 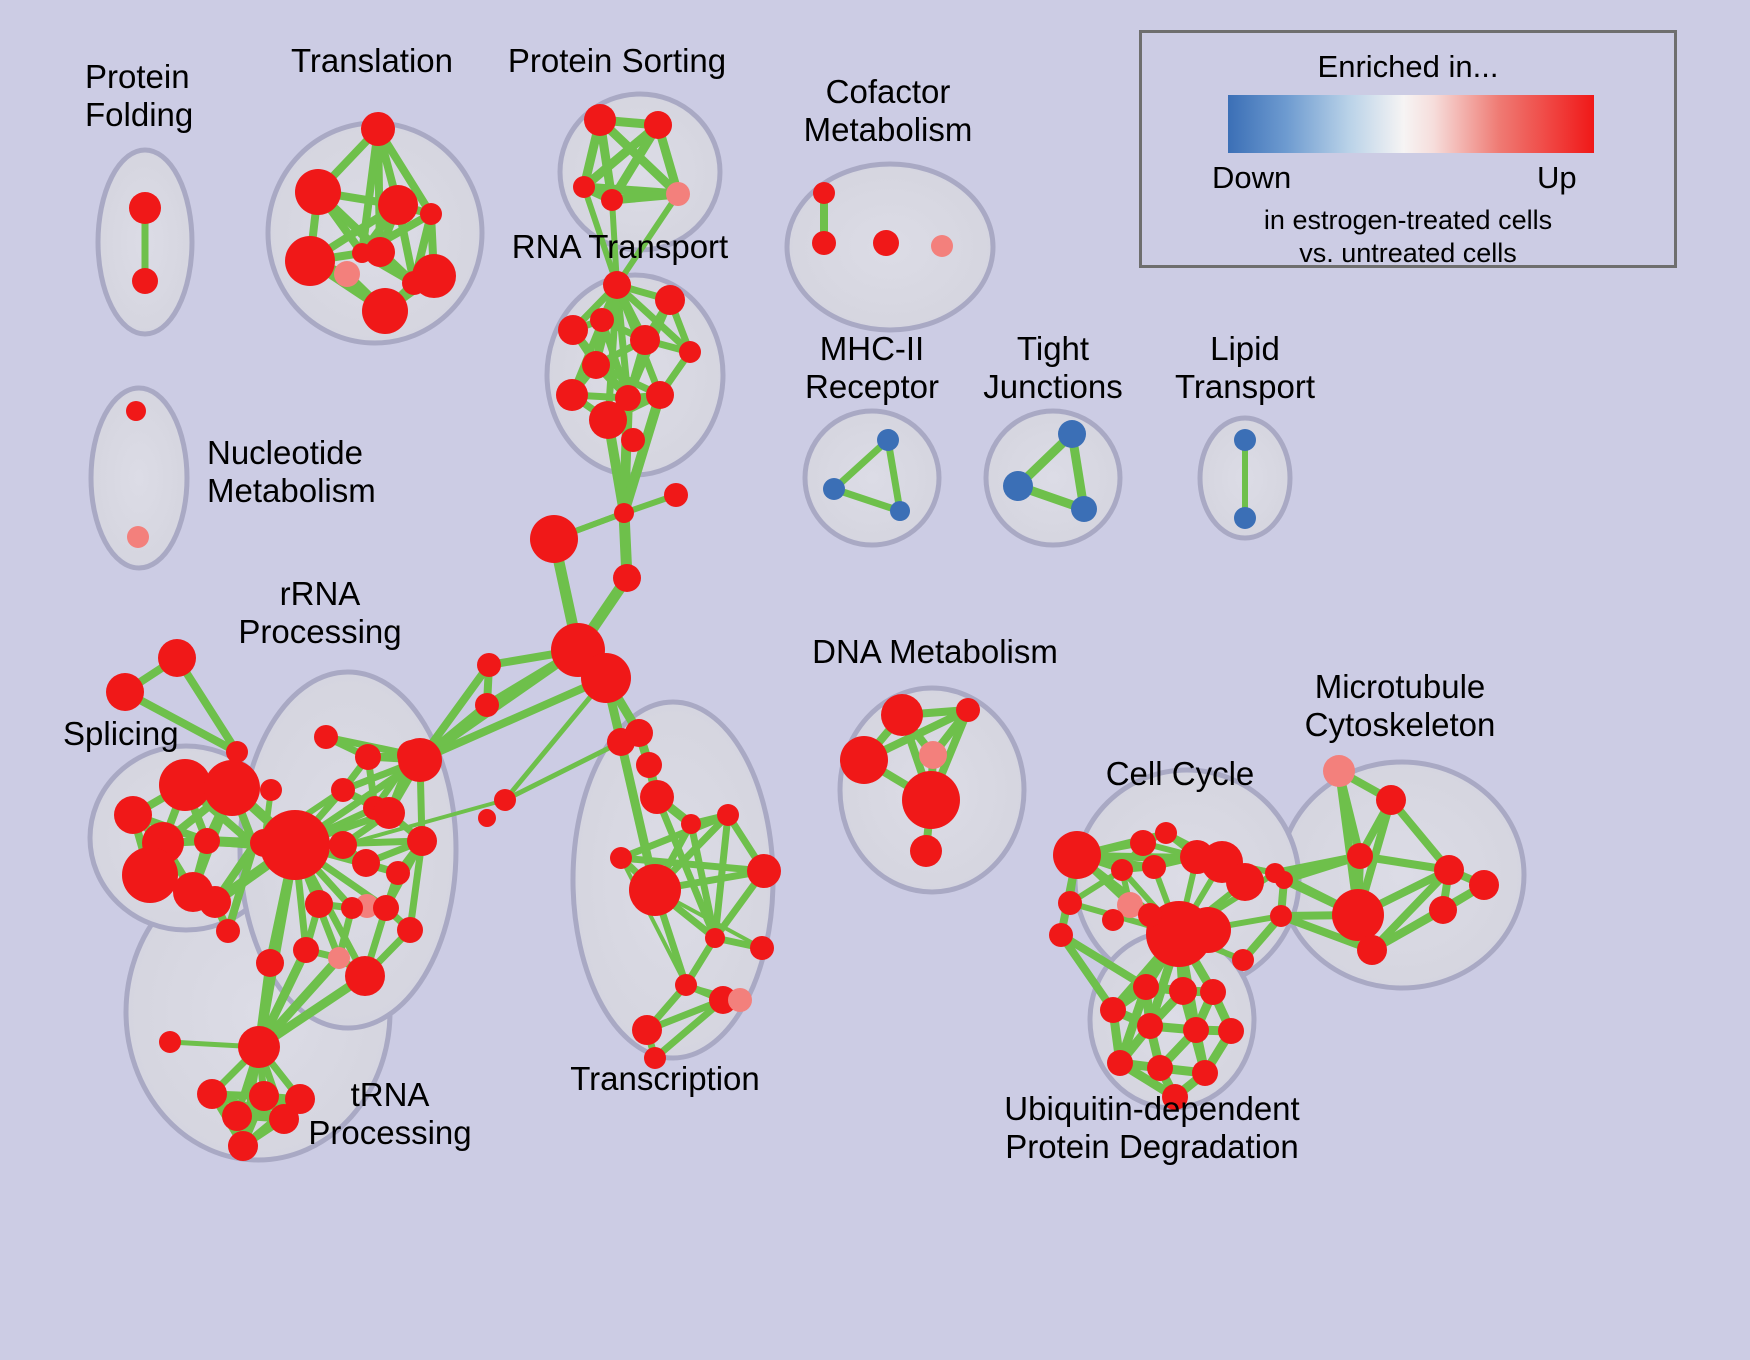 I want to click on cluster-label-rrna-processing: rRNA Processing, so click(x=320, y=612).